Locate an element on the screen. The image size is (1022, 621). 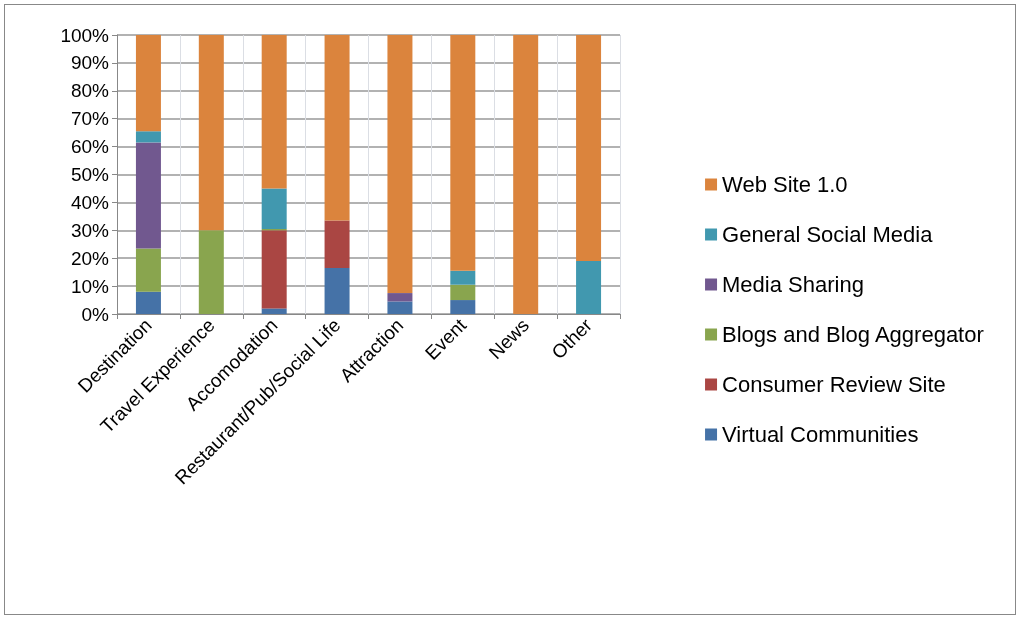
y-tick-label: 20% is located at coordinates (90, 258).